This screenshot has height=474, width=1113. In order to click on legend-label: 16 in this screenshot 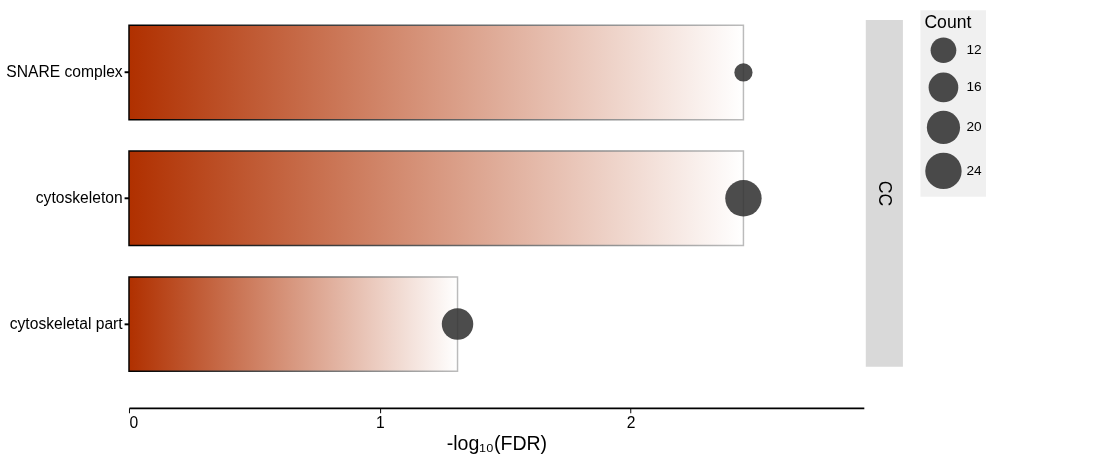, I will do `click(974, 87)`.